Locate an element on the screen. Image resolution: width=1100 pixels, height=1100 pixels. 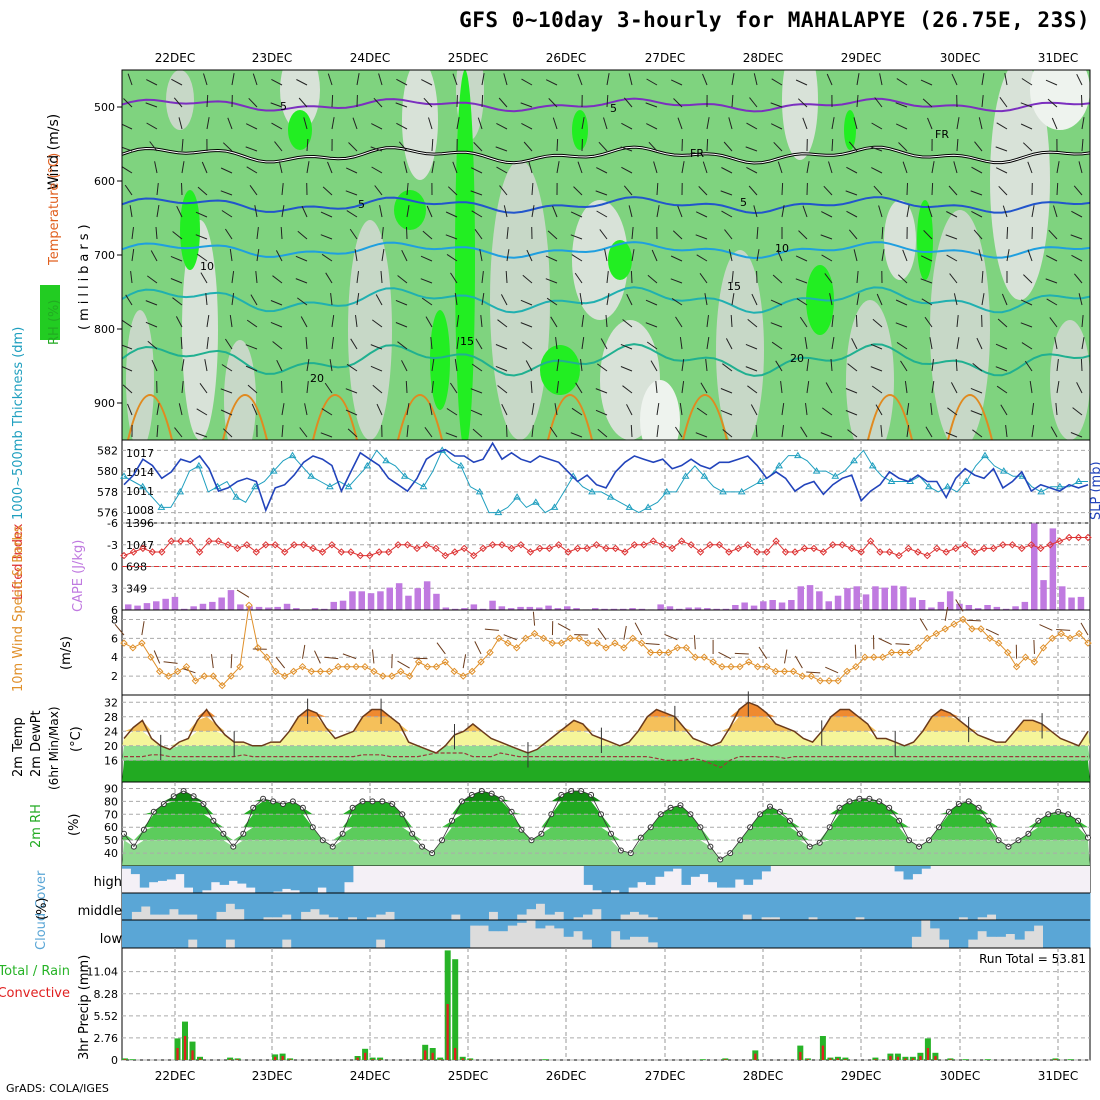
precip-tick-label: 5.52 is located at coordinates (106, 1016).